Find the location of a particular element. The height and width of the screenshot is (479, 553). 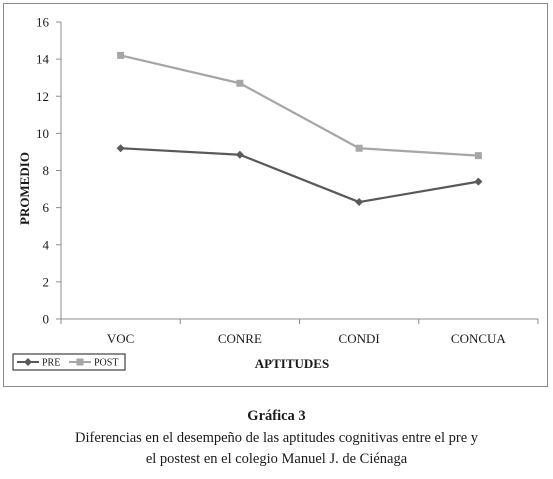

caption-title: Gráfica 3 is located at coordinates (276, 416).